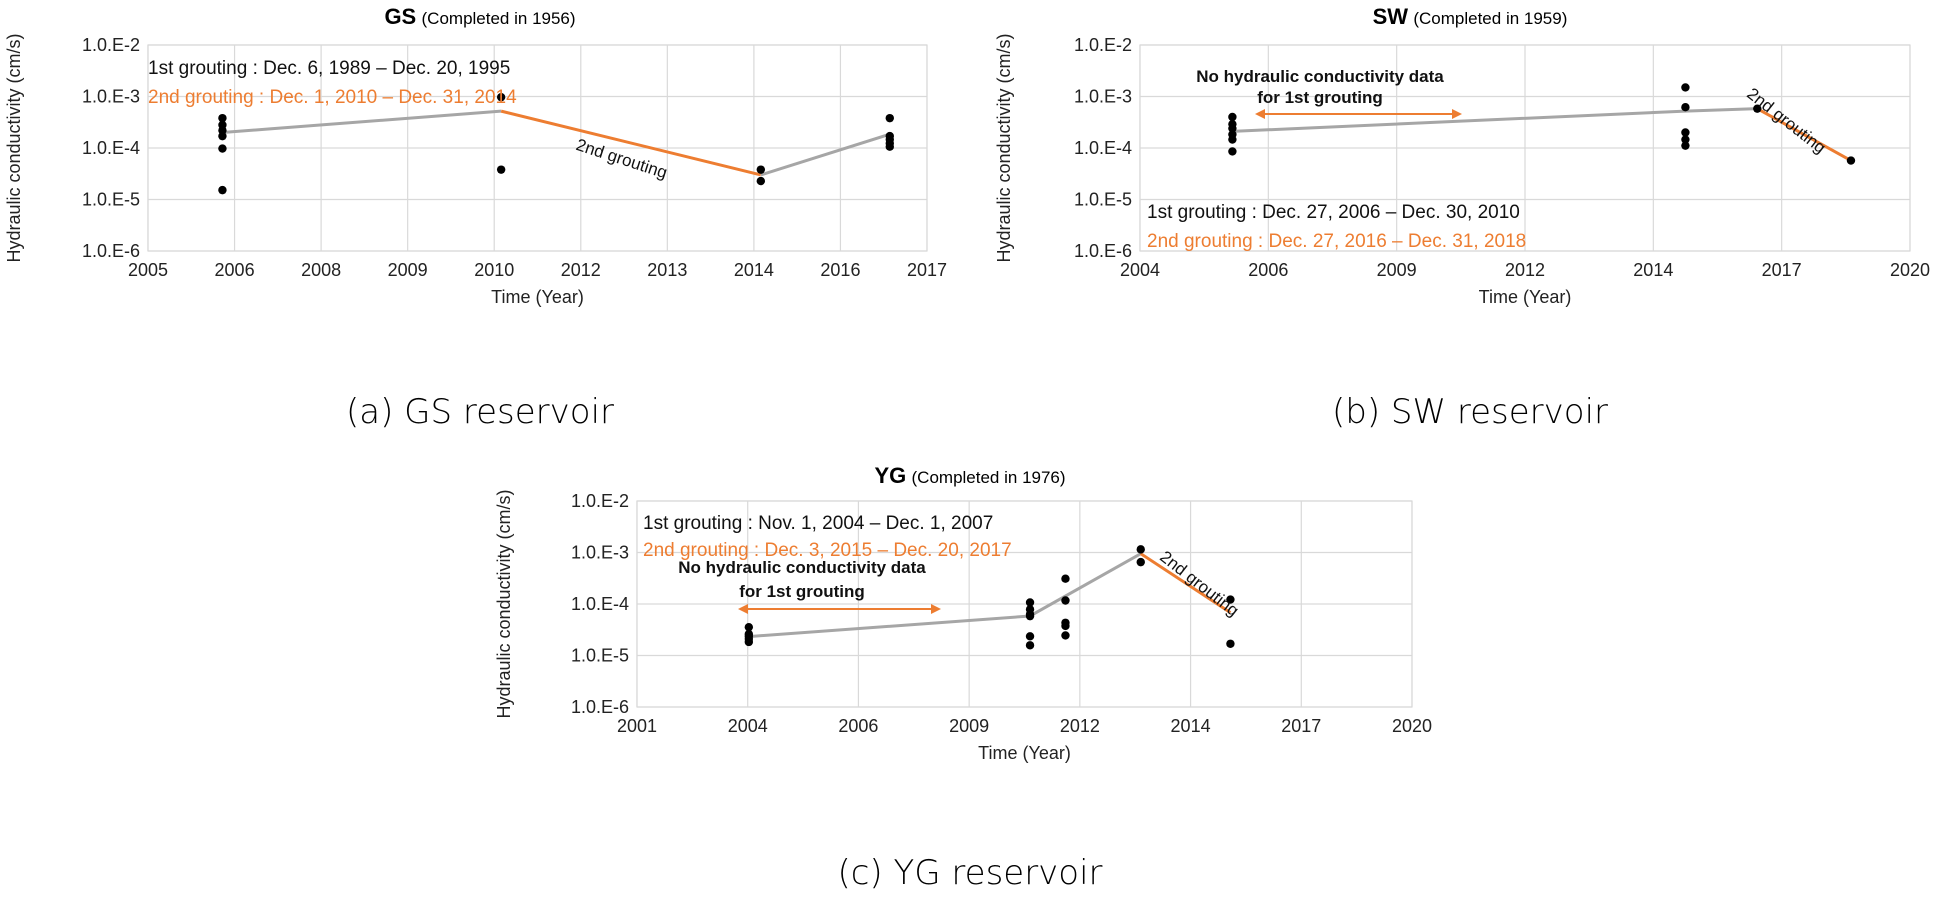 The height and width of the screenshot is (897, 1951). I want to click on reservoir-code: SW, so click(1390, 16).